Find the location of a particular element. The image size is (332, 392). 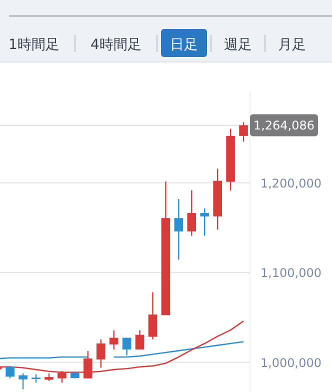

y-tick-label: 1,000,000 is located at coordinates (291, 363).